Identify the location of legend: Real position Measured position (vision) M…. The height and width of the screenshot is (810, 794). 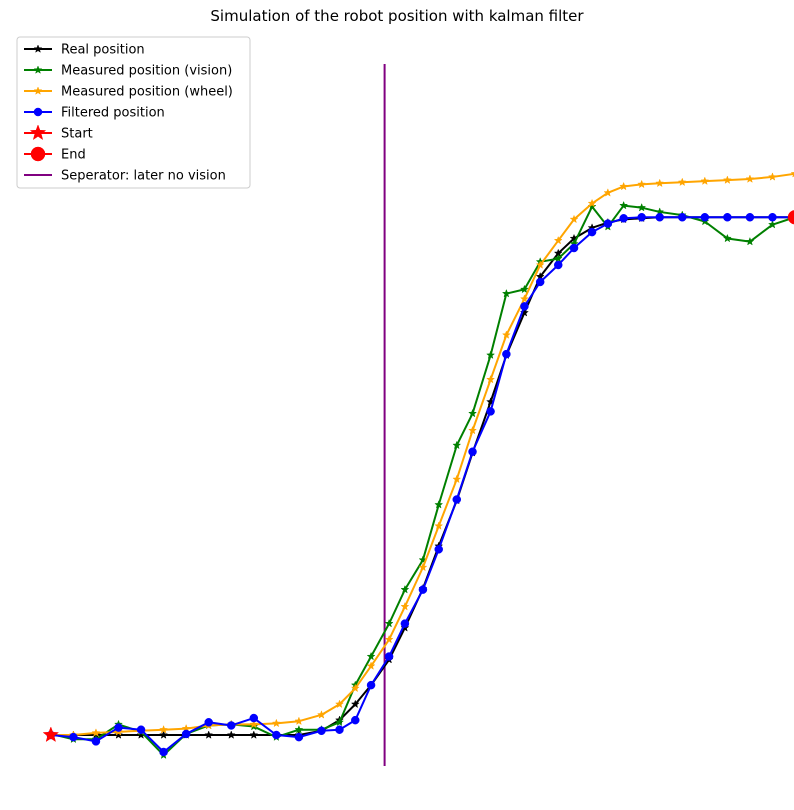
(133, 112).